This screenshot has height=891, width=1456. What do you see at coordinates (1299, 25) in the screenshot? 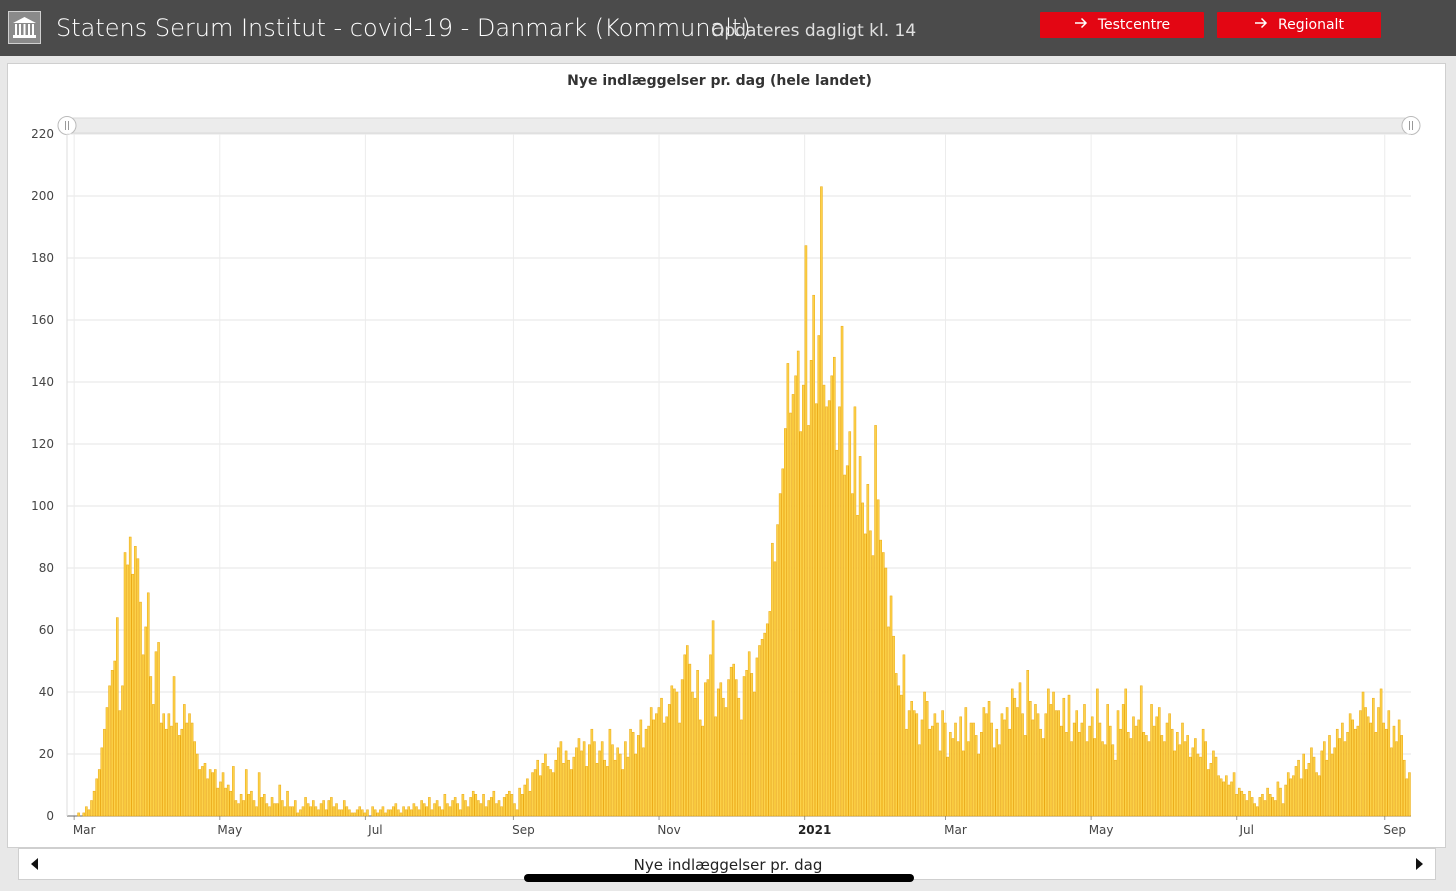
I see `regionalt-button: Regionalt` at bounding box center [1299, 25].